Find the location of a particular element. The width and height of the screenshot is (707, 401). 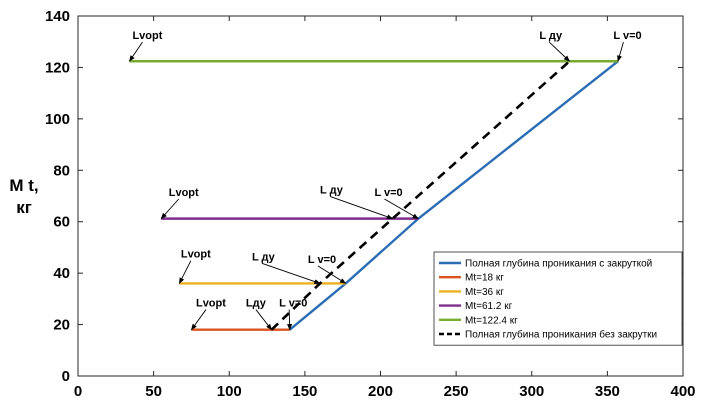

x-tick-label-8: 400 is located at coordinates (682, 391).